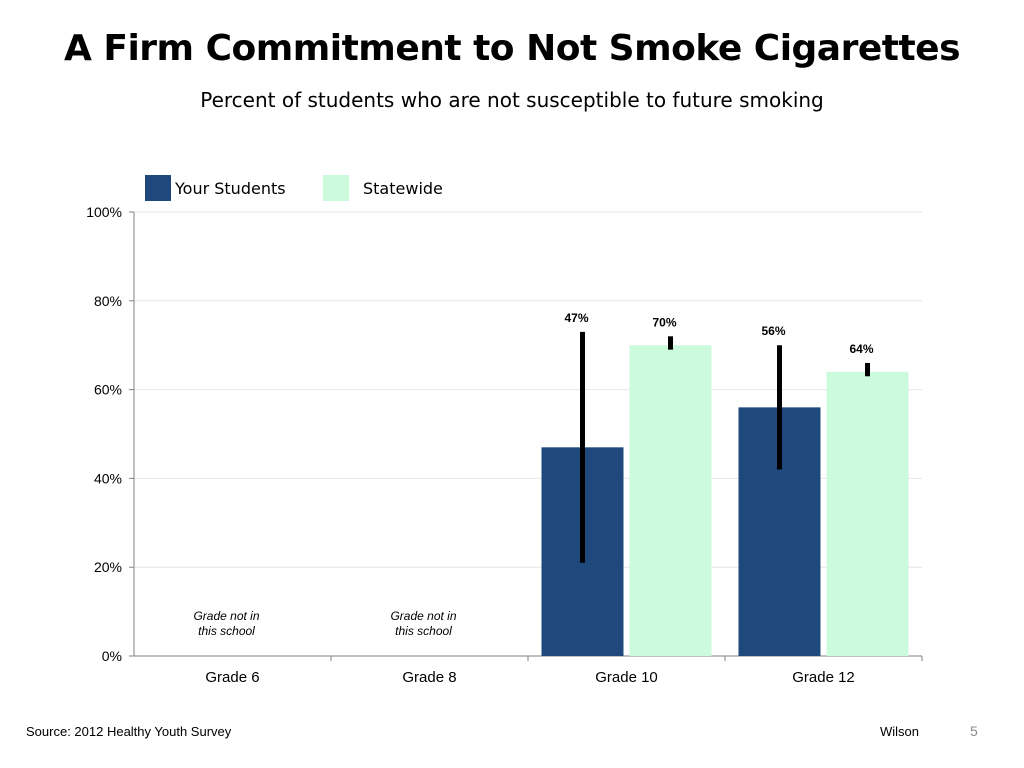 This screenshot has width=1024, height=768. I want to click on annotation-grade-6: this school, so click(226, 631).